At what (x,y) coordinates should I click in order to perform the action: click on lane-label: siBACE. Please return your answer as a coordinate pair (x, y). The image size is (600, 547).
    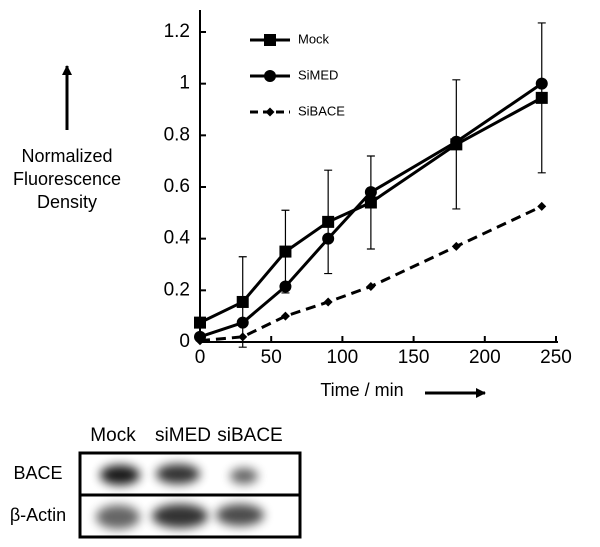
    Looking at the image, I should click on (249, 435).